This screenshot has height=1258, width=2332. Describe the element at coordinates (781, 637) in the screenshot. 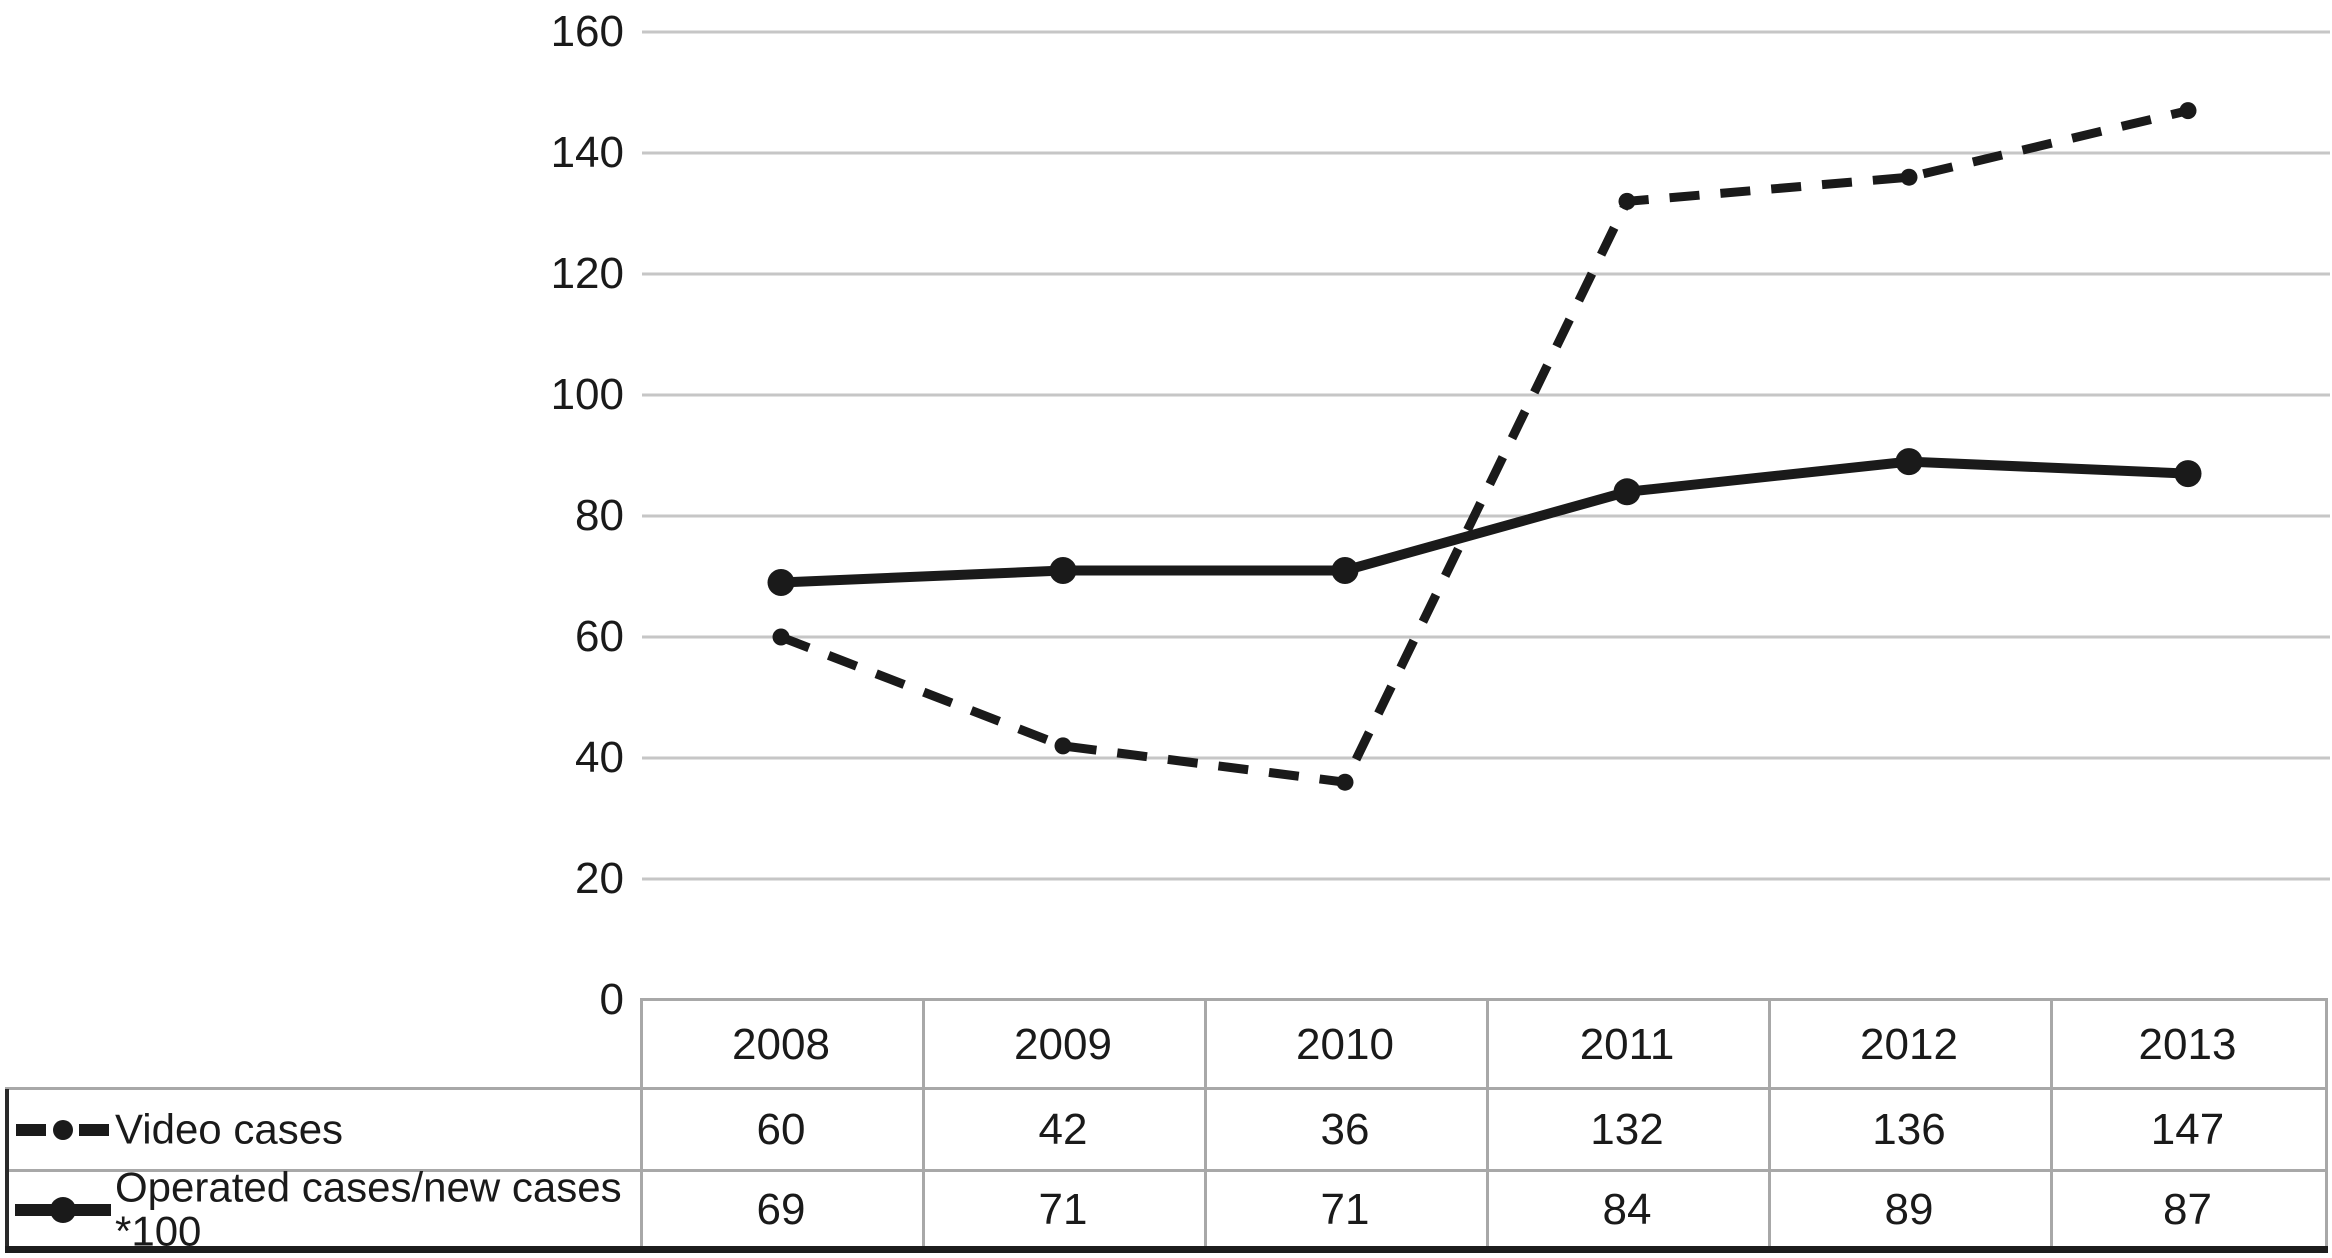

I see `data-point-s0-2008` at that location.